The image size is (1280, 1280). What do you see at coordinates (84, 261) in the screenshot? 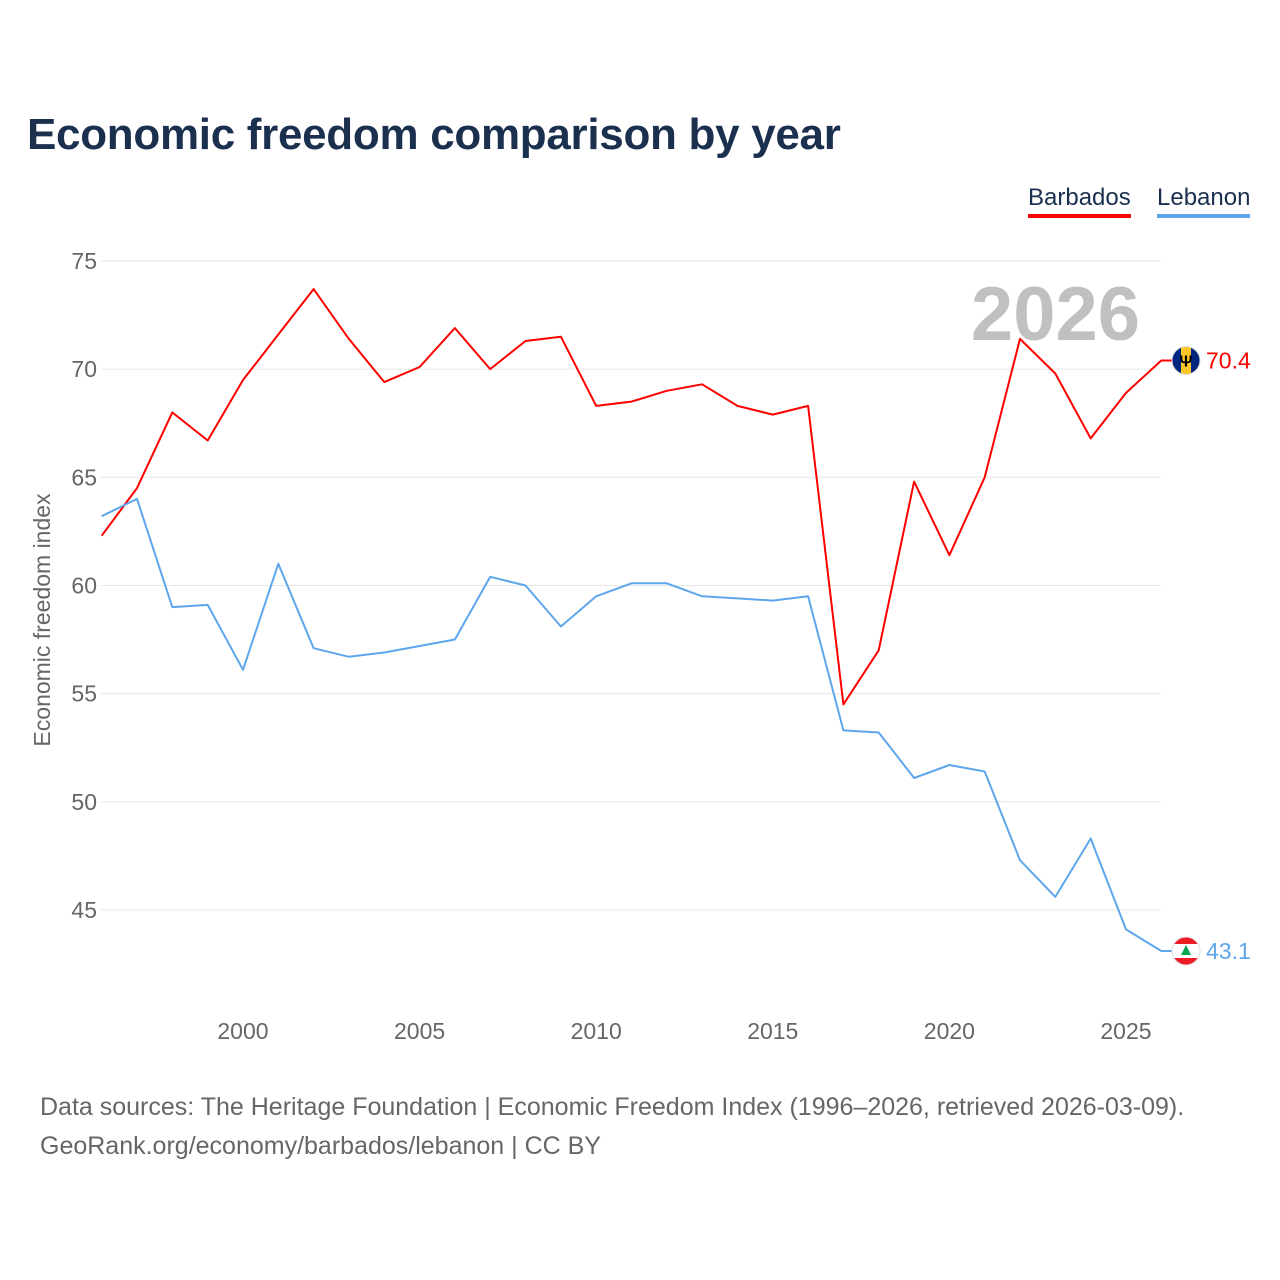
I see `y-tick-label: 75` at bounding box center [84, 261].